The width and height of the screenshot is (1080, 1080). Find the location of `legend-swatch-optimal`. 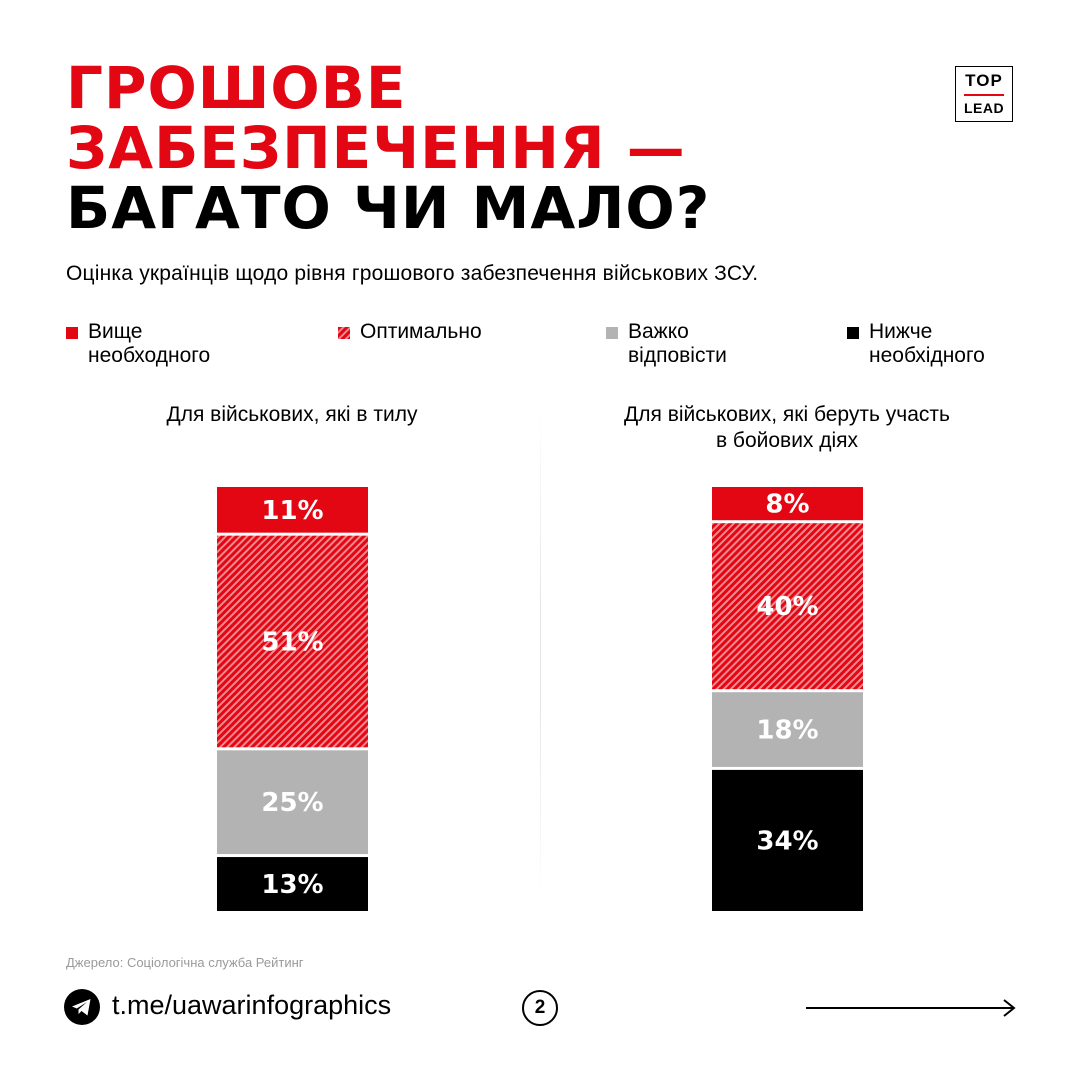

legend-swatch-optimal is located at coordinates (344, 333).